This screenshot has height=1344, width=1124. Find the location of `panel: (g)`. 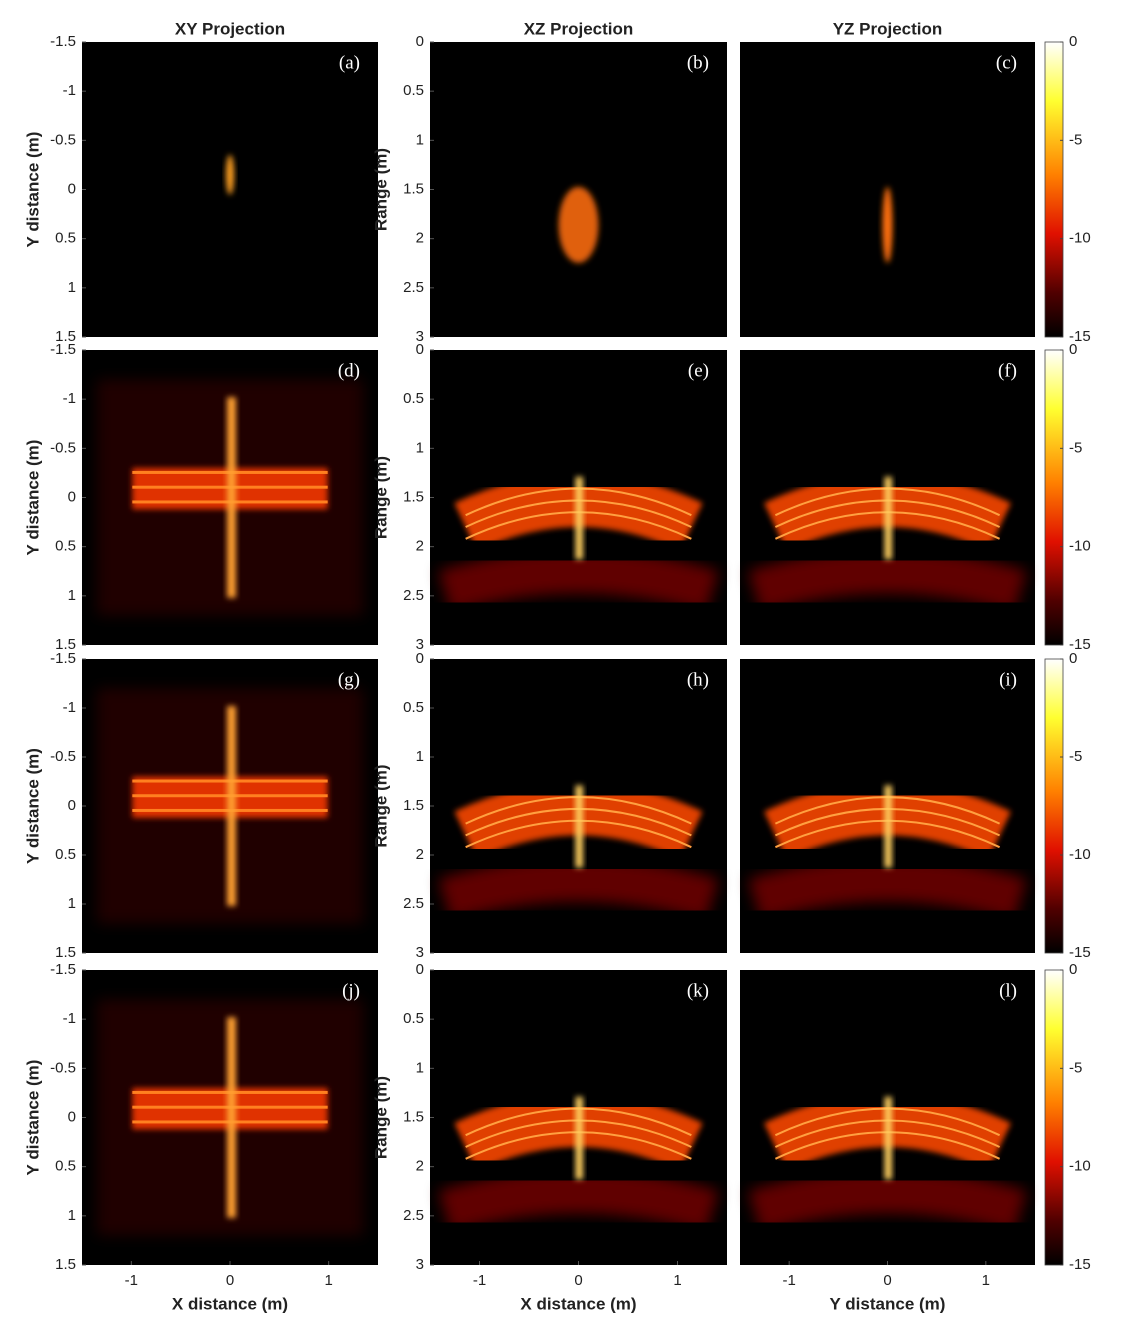

panel: (g) is located at coordinates (230, 806).